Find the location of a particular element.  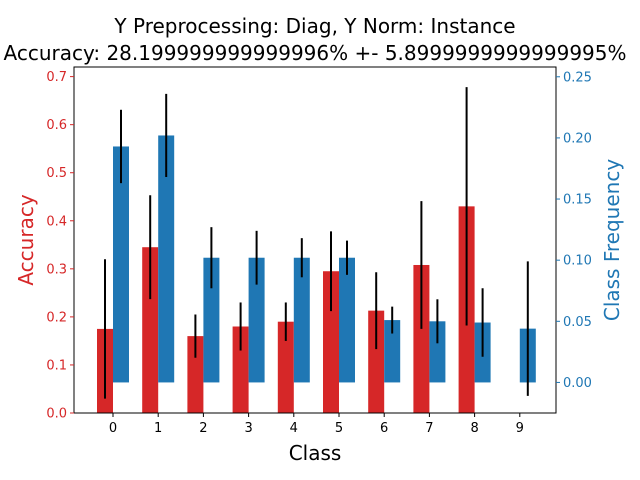

y-axis-right: 0.00 0.05 0.10 0.15 0.20 0.25 is located at coordinates (574, 230).